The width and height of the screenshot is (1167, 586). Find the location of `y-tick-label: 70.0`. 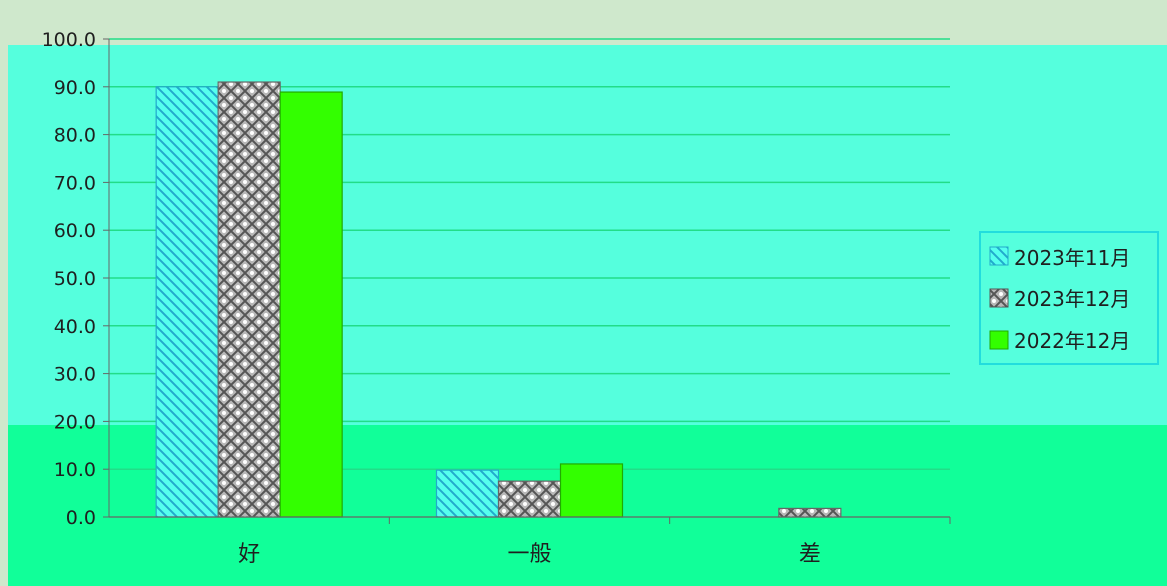

y-tick-label: 70.0 is located at coordinates (75, 183).